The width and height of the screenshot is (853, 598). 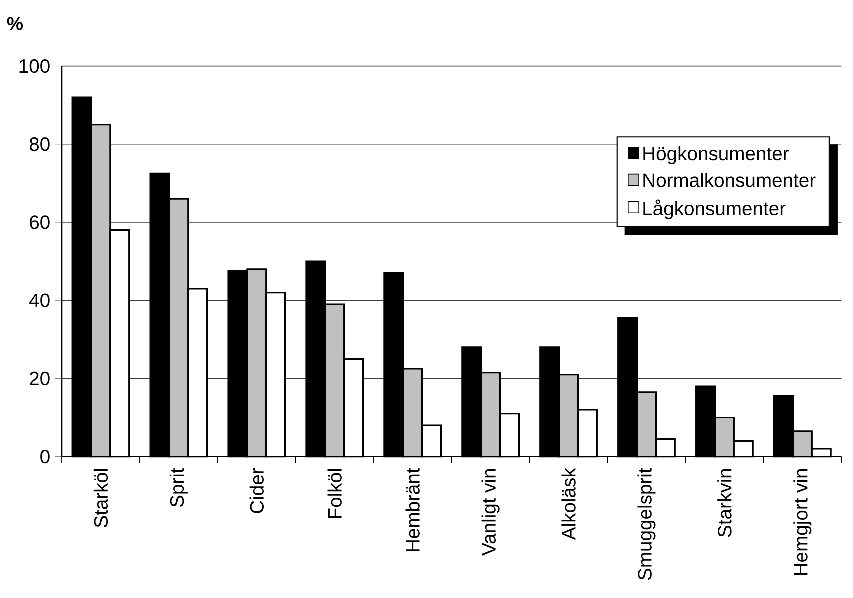 I want to click on x-tick-label: Smuggelsprit, so click(x=647, y=524).